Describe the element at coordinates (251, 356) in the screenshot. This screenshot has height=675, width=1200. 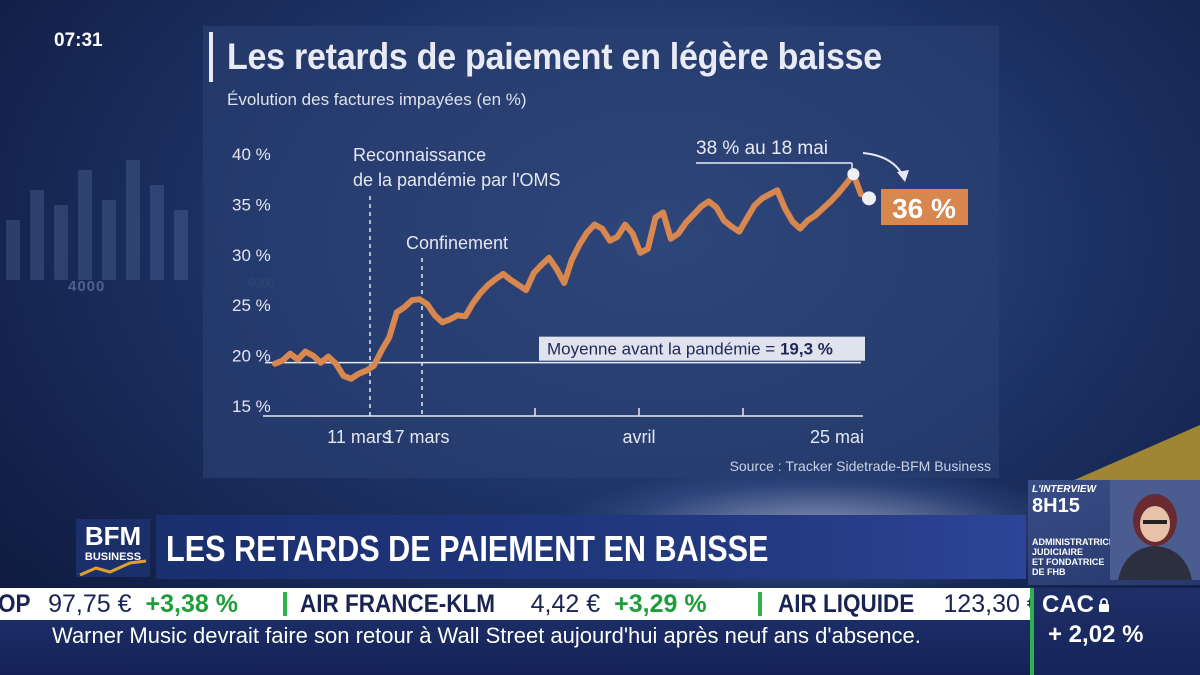
I see `y-tick-label: 20 %` at that location.